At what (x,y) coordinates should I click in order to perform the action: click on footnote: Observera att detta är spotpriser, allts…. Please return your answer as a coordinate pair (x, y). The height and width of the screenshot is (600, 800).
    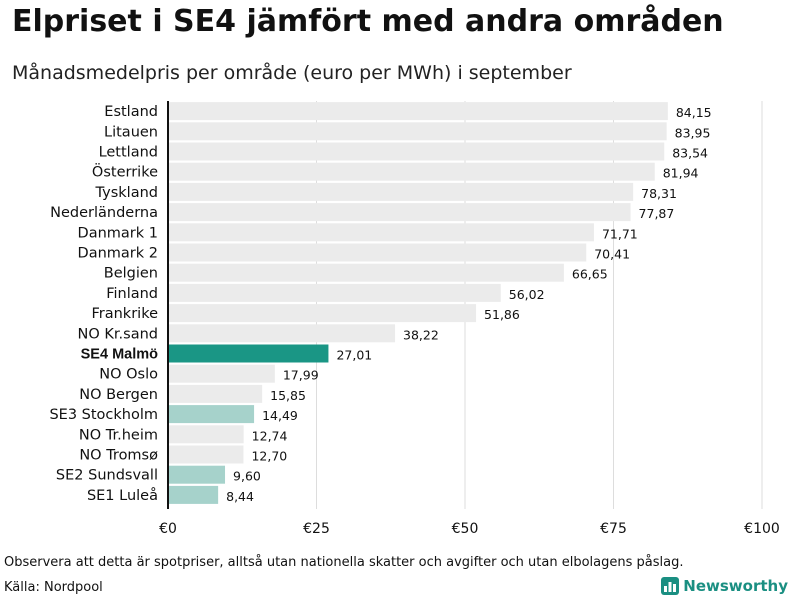
    Looking at the image, I should click on (344, 562).